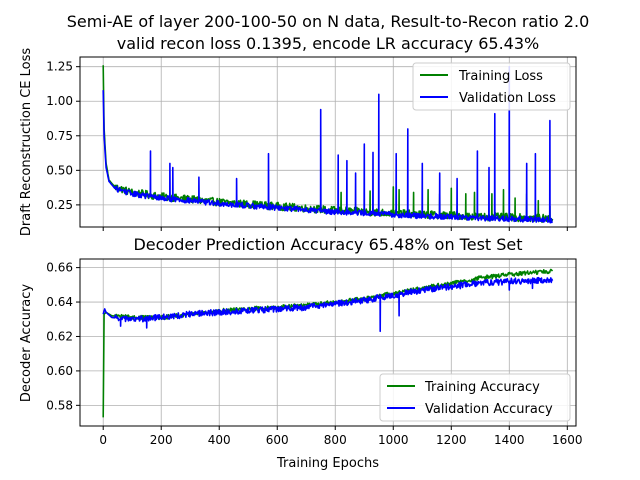 This screenshot has height=480, width=640. I want to click on accuracy-ytick-label: 0.66, so click(59, 268).